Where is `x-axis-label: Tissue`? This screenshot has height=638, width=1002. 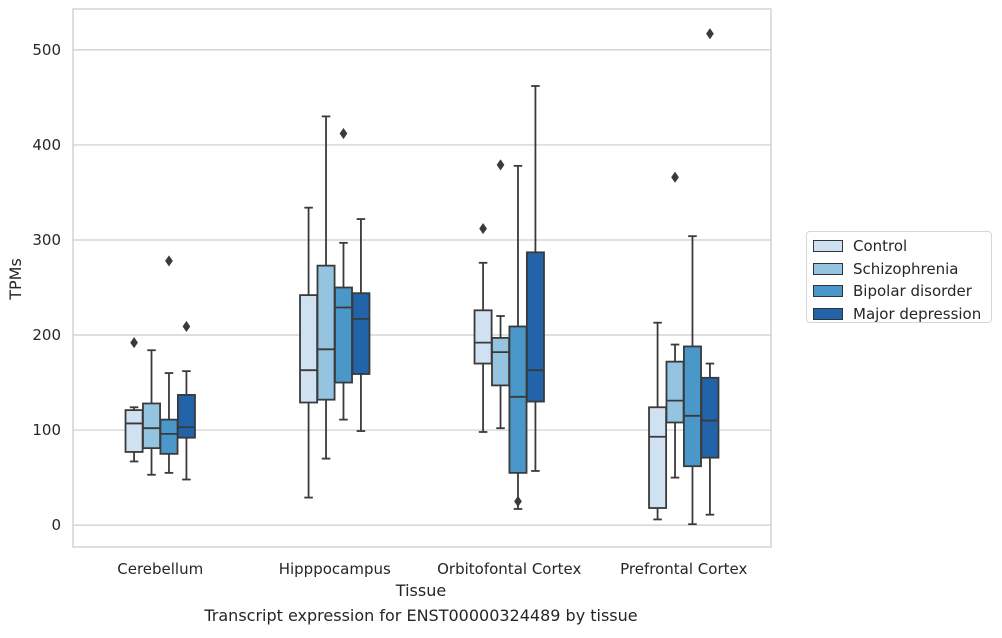
x-axis-label: Tissue is located at coordinates (420, 590).